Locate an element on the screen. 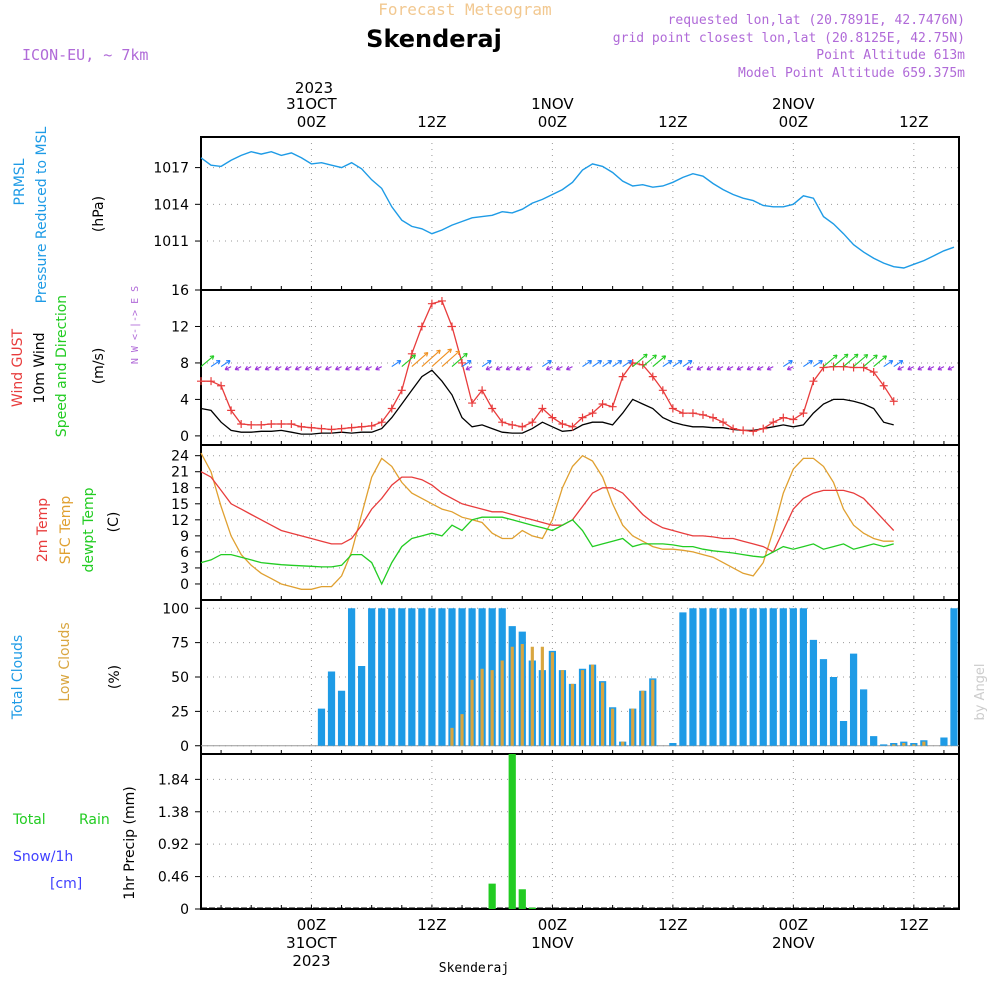  bottom-axis-year: 2023 is located at coordinates (311, 961).